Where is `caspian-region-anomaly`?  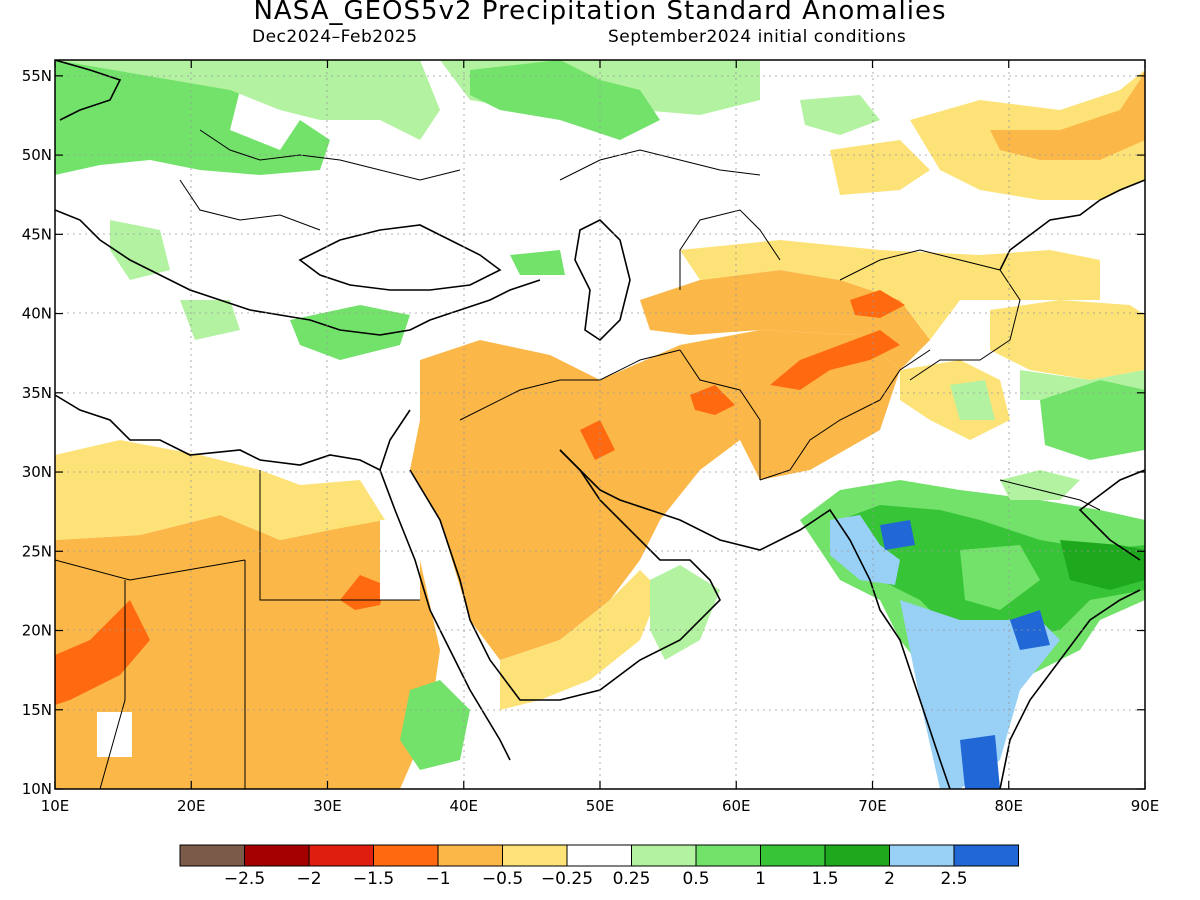
caspian-region-anomaly is located at coordinates (785, 320).